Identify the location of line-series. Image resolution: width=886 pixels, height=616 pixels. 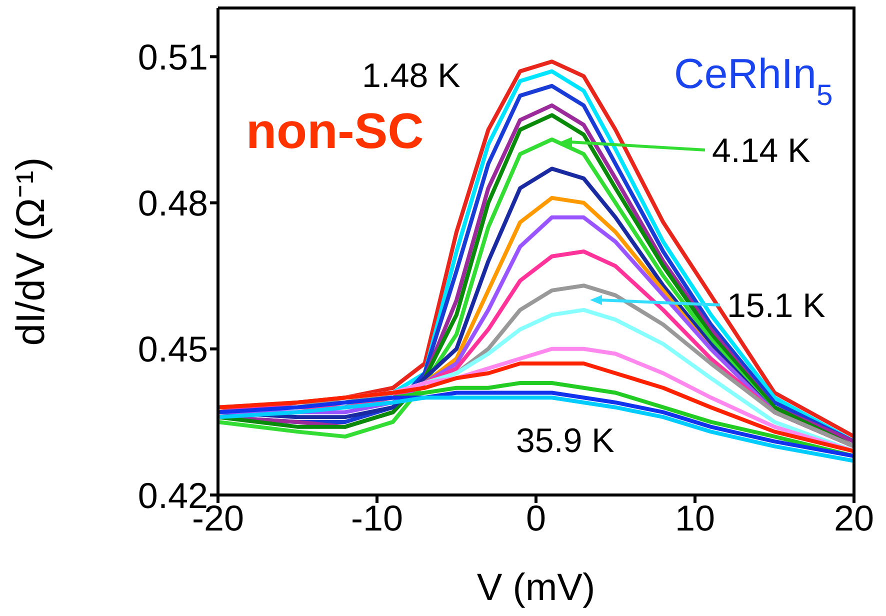
(536, 408).